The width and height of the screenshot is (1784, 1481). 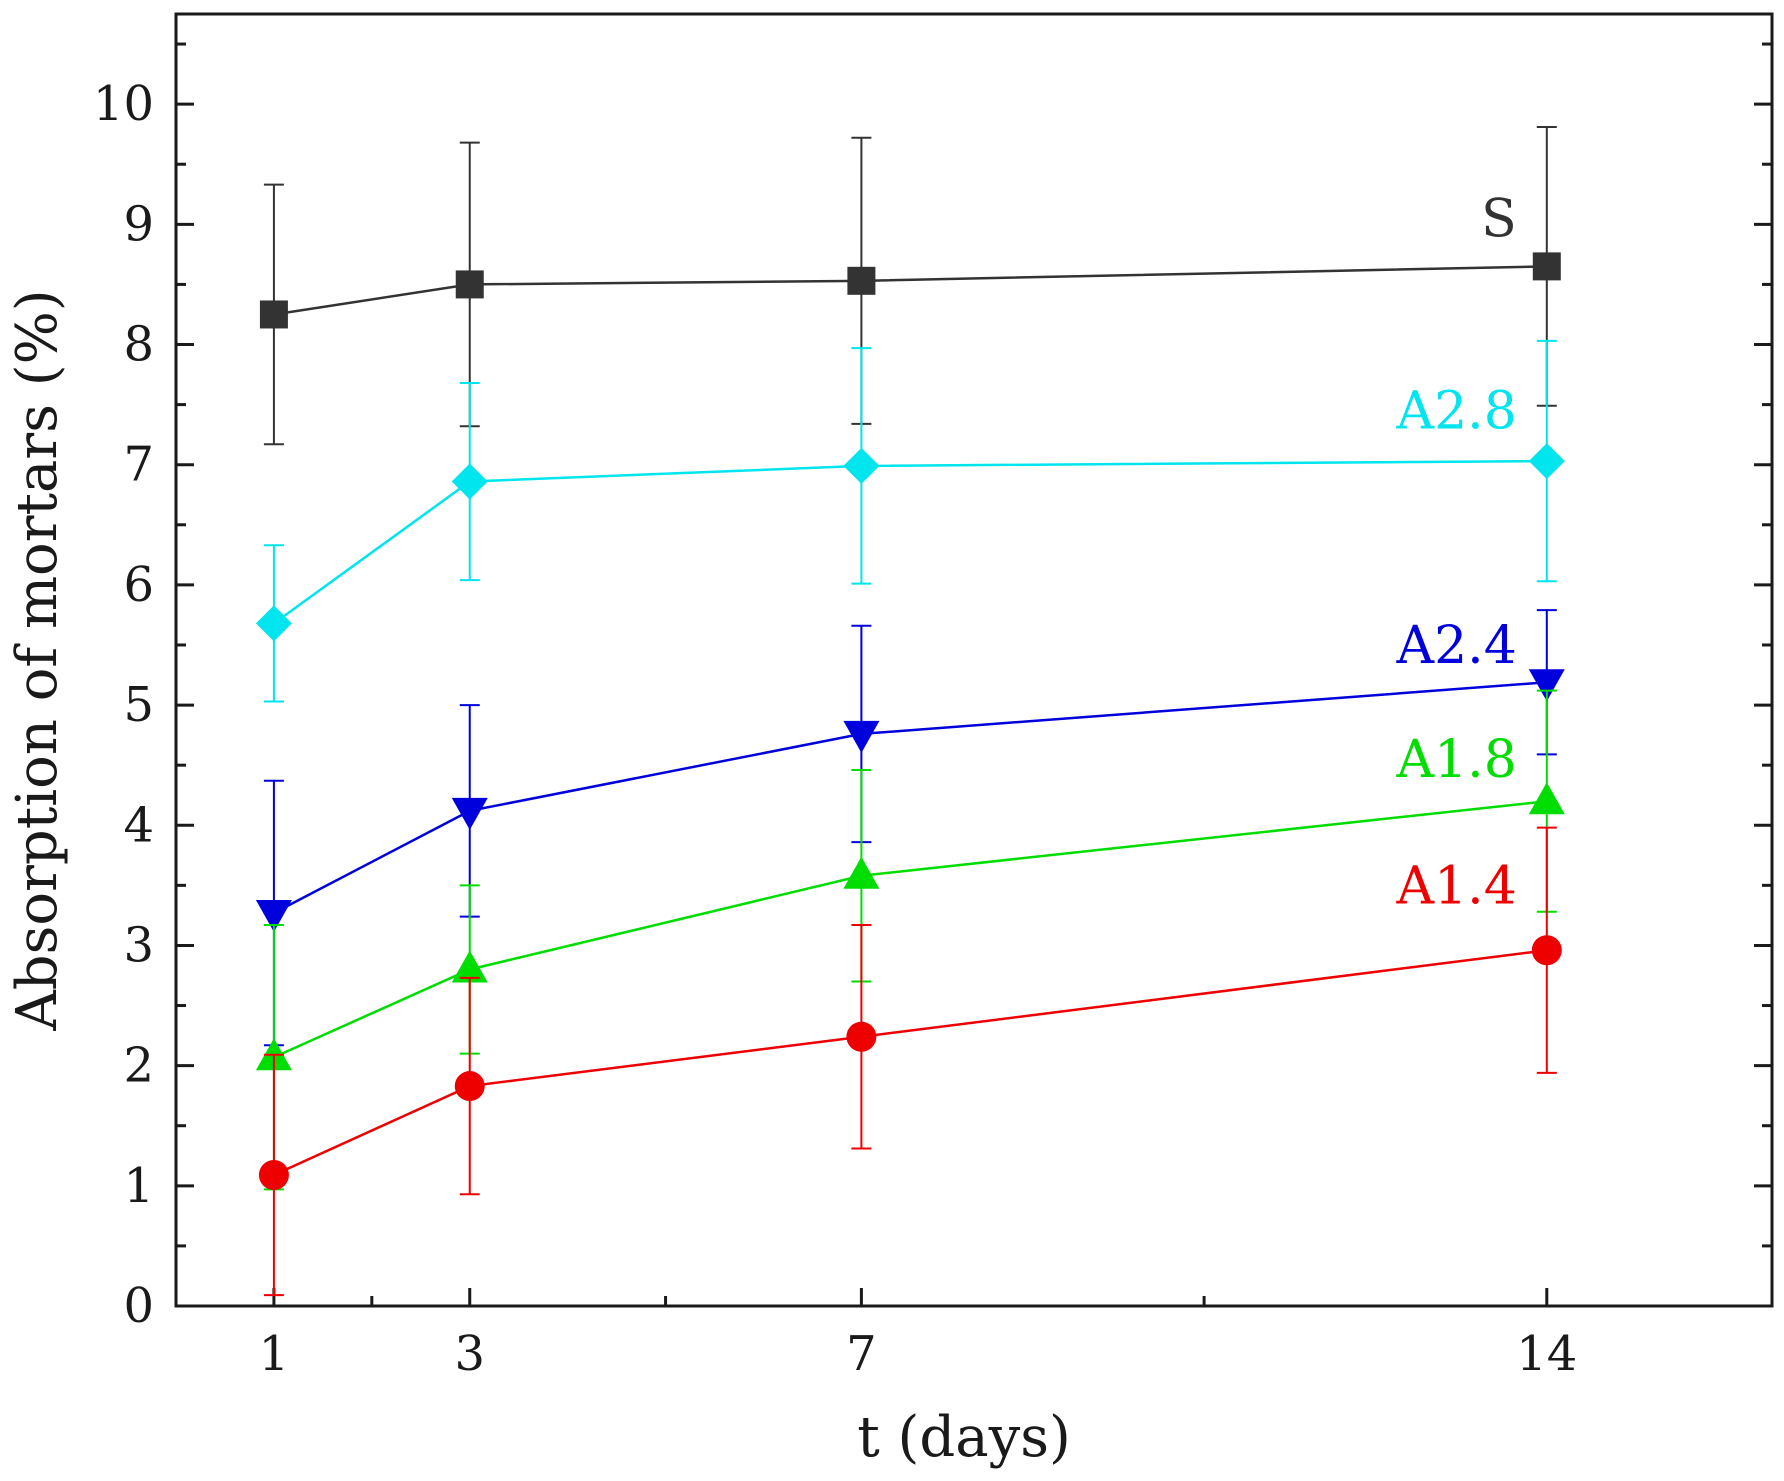 I want to click on series-label-a24: A2.4, so click(x=1456, y=646).